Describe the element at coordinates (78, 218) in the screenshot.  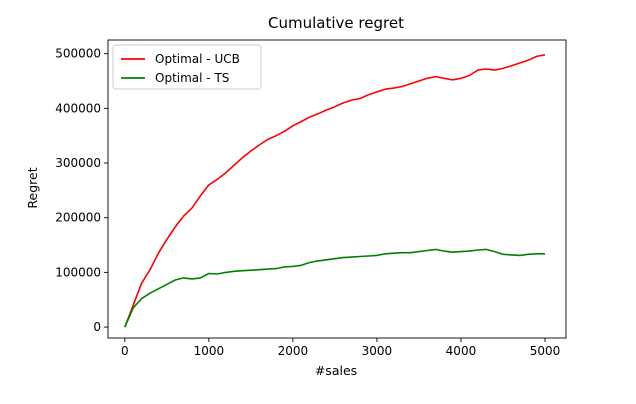
I see `y-tick-label: 200000` at that location.